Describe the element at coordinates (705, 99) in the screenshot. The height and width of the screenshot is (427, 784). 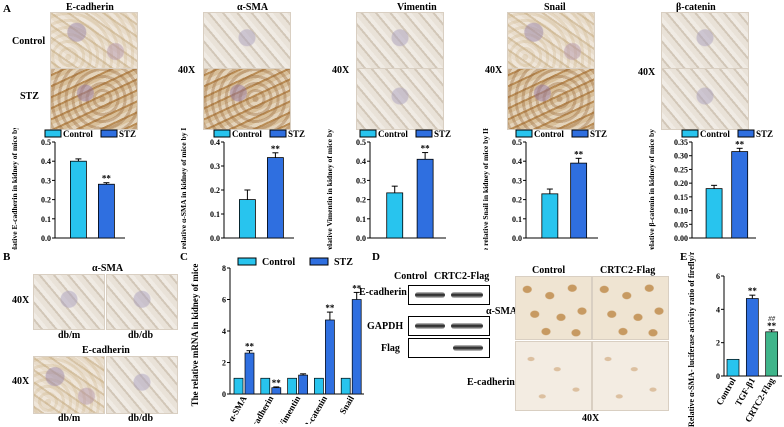
I see `ihc-image-beta-catenin-stz` at that location.